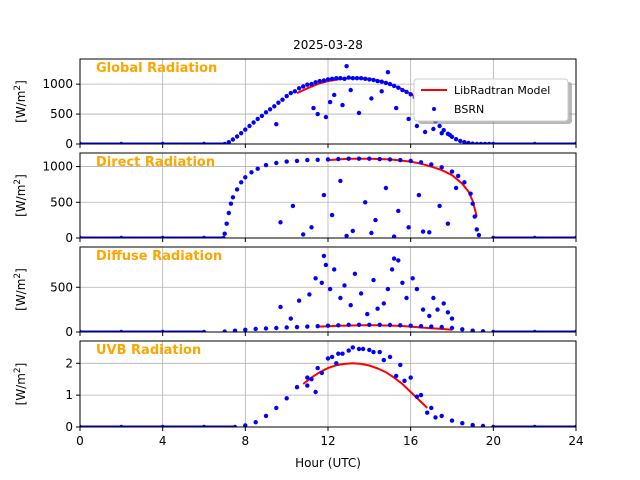 This screenshot has width=640, height=480. Describe the element at coordinates (493, 441) in the screenshot. I see `x-tick-label: 20` at that location.